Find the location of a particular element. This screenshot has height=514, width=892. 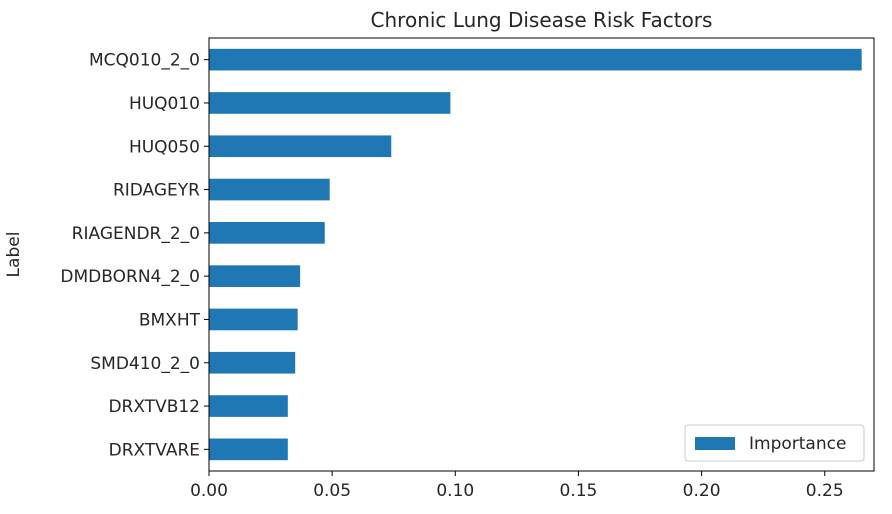

y-tick-label: HUQ050 is located at coordinates (164, 147).